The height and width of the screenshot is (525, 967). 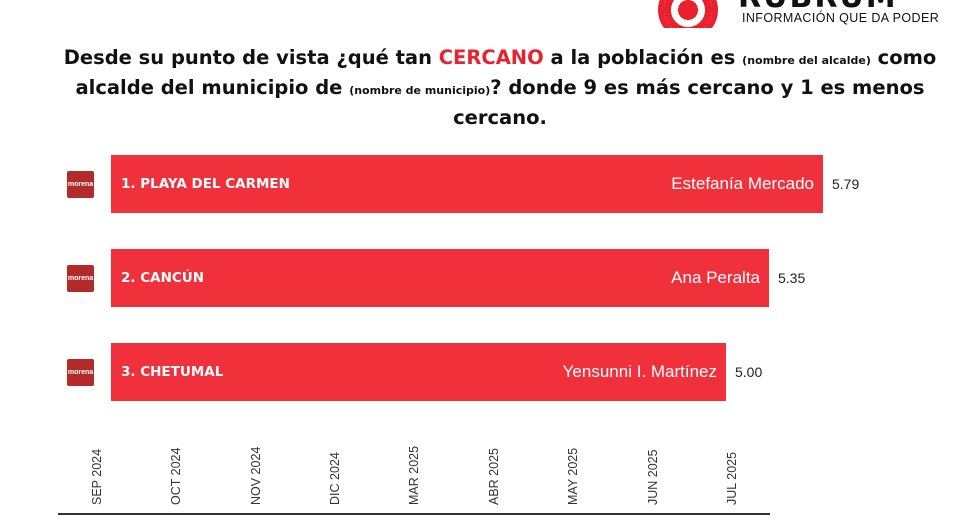 I want to click on logo-tagline: INFORMACIÓN QUE DA PODER, so click(x=841, y=18).